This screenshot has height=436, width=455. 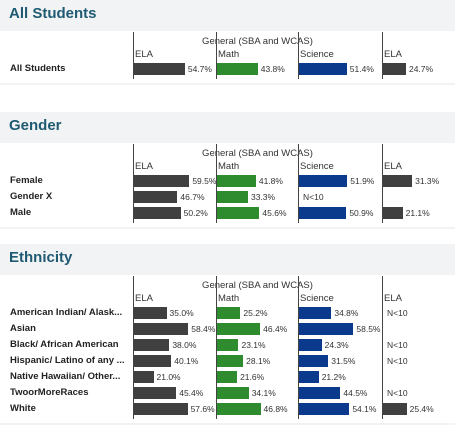 What do you see at coordinates (275, 409) in the screenshot?
I see `data-label: 46.8%` at bounding box center [275, 409].